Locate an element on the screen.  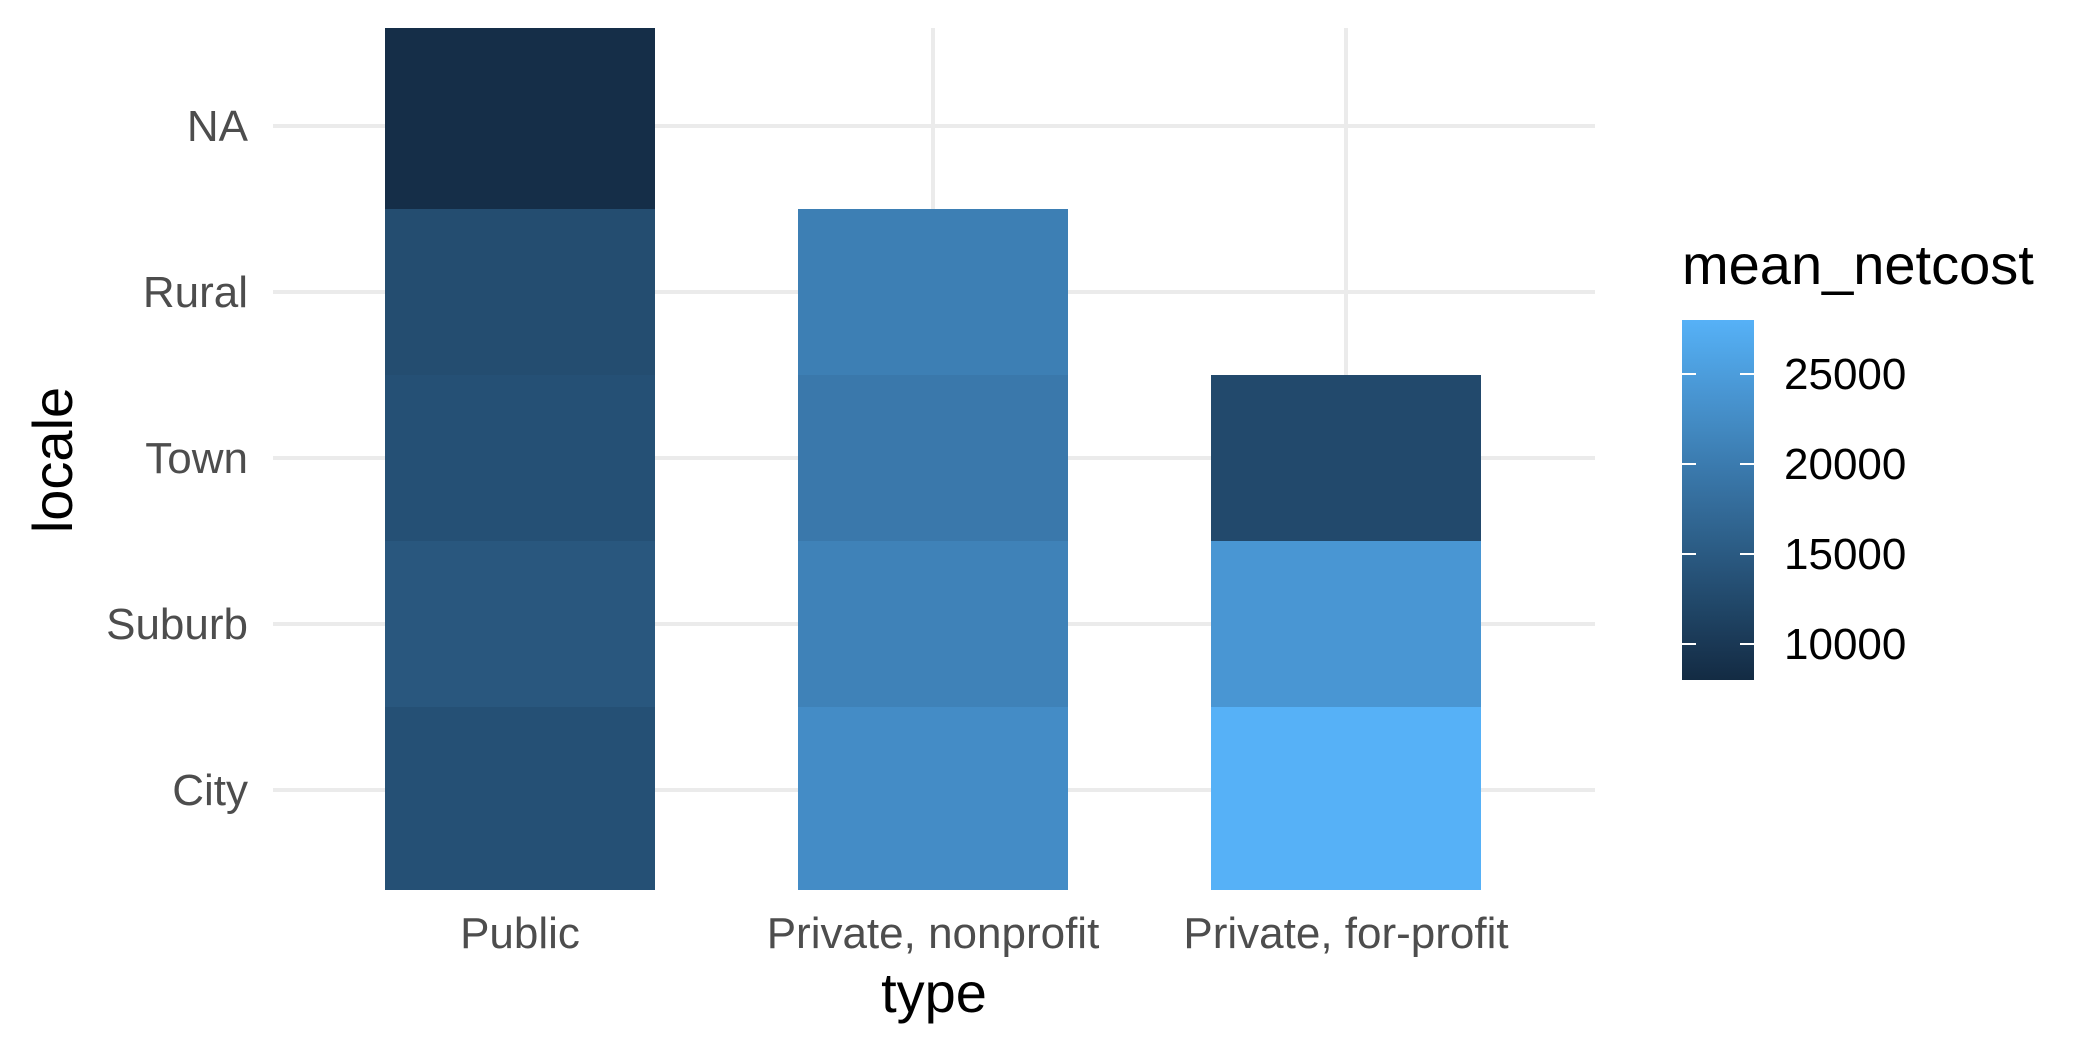
y-tick-labels: City Suburb Town Rural NA is located at coordinates (177, 458).